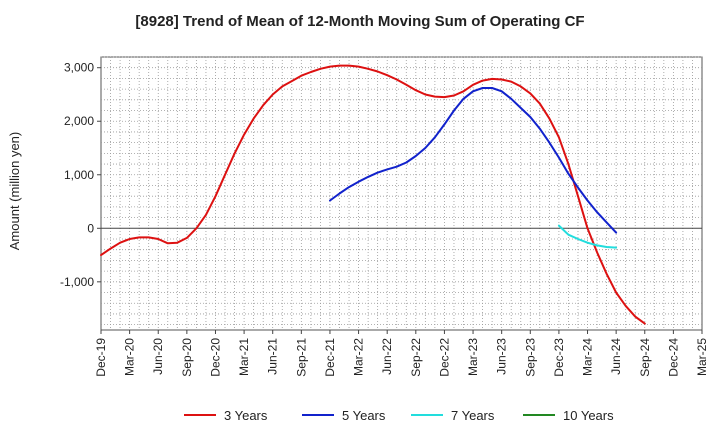 Image resolution: width=720 pixels, height=440 pixels. Describe the element at coordinates (399, 415) in the screenshot. I see `legend: 3 Years 5 Years 7 Years 10 Years` at that location.